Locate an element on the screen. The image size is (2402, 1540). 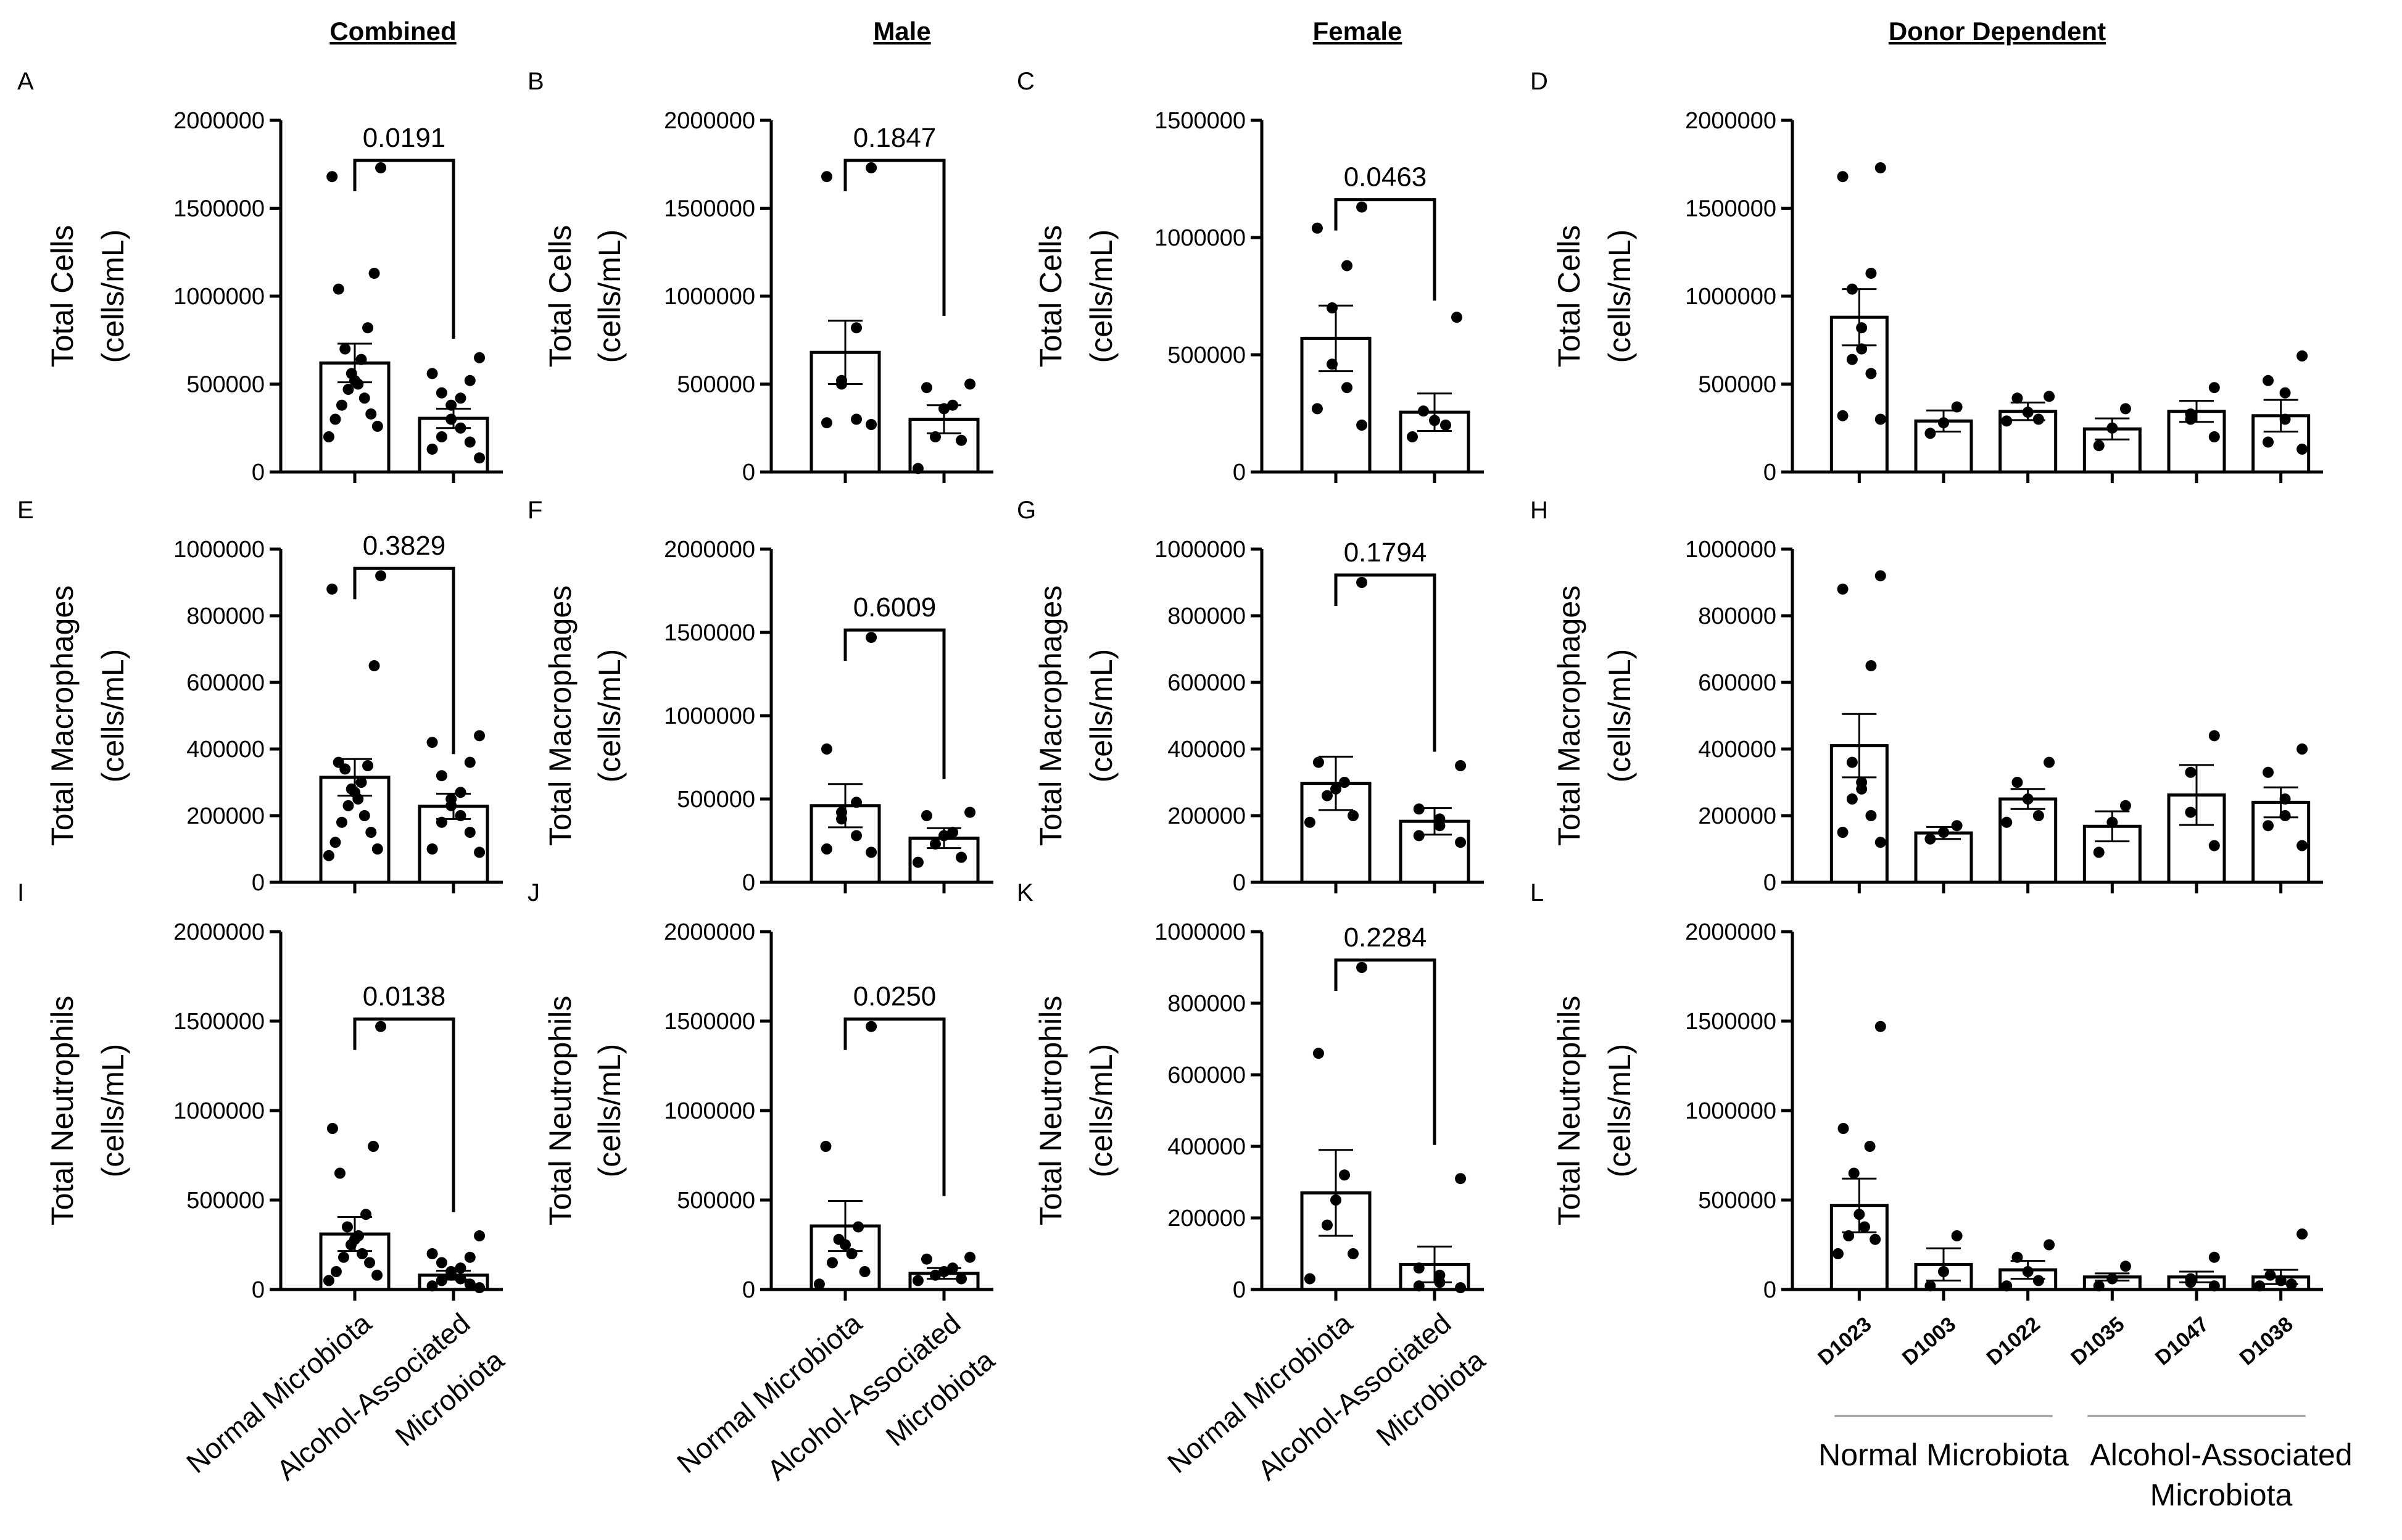
panel-letter: C is located at coordinates (1026, 82).